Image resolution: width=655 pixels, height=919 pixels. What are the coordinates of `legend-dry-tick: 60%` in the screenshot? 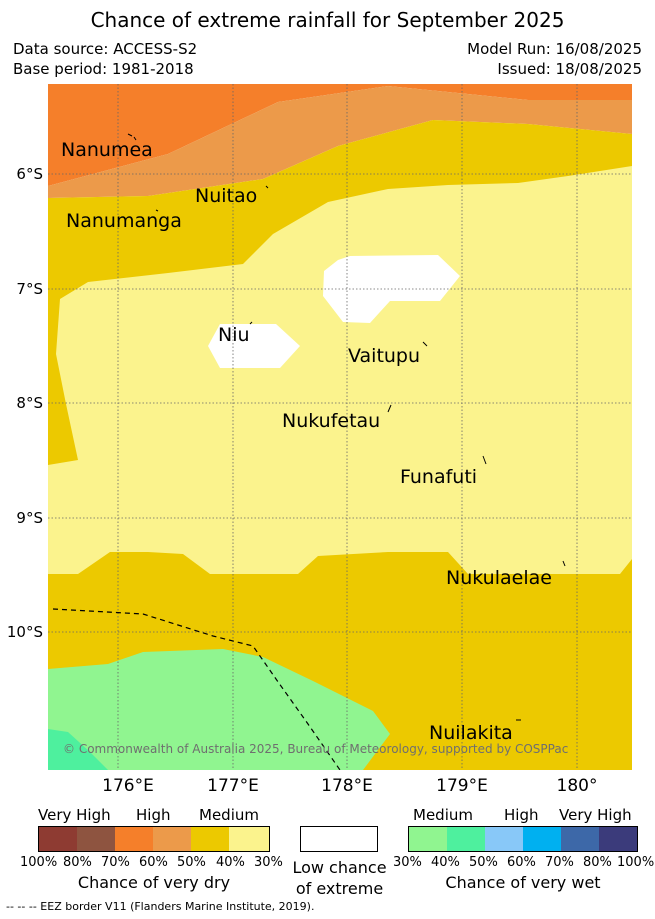 It's located at (153, 862).